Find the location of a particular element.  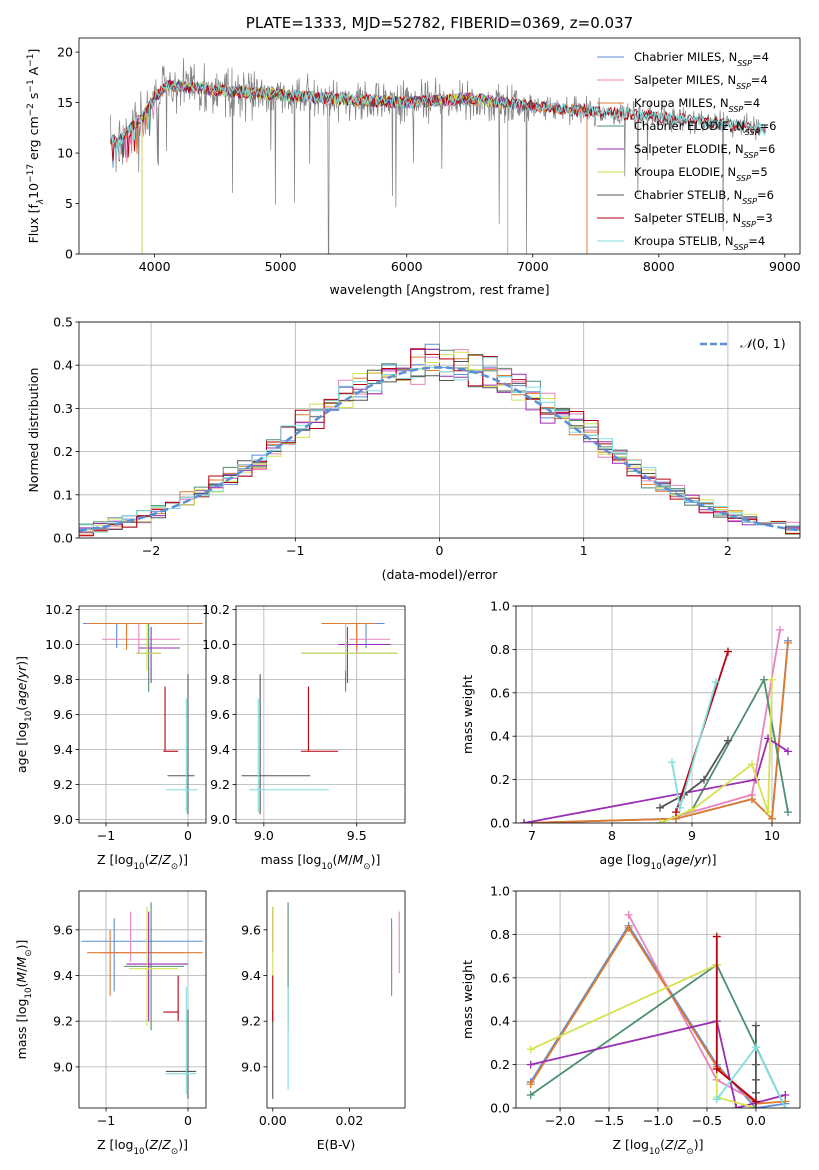

x-axis-label: wavelength [Angstrom, rest frame] is located at coordinates (439, 289).